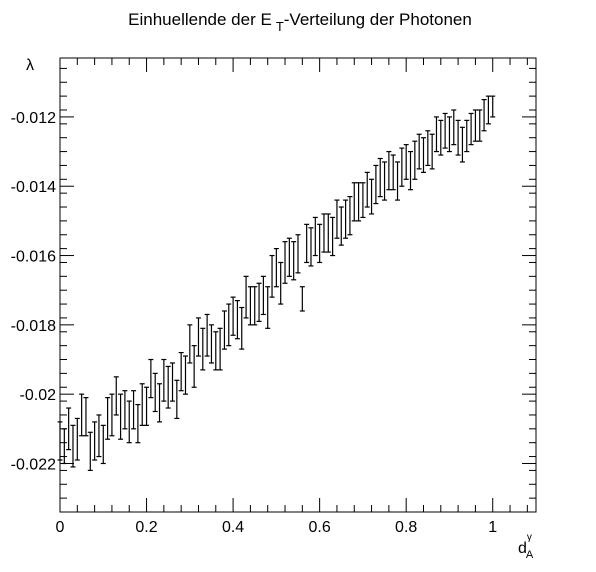  Describe the element at coordinates (530, 555) in the screenshot. I see `x-axis-label-subscript: A` at that location.